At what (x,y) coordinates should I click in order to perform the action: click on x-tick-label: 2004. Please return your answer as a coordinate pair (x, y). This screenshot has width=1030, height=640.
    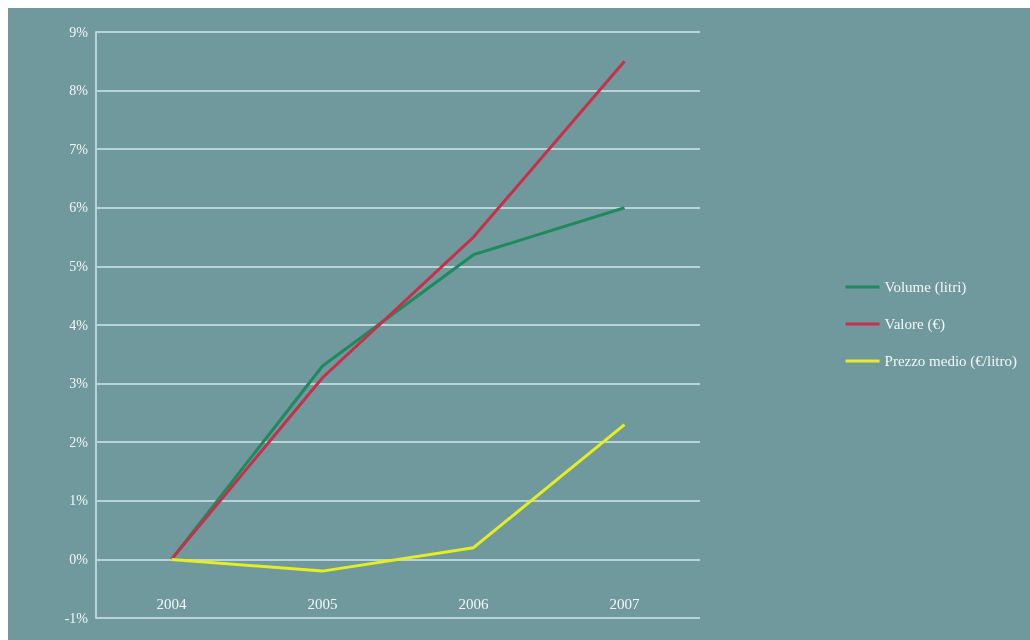
    Looking at the image, I should click on (171, 603).